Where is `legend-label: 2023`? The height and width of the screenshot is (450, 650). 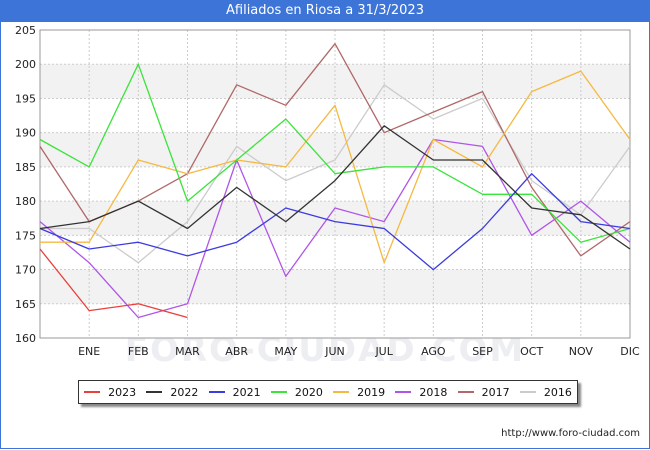 legend-label: 2023 is located at coordinates (122, 392).